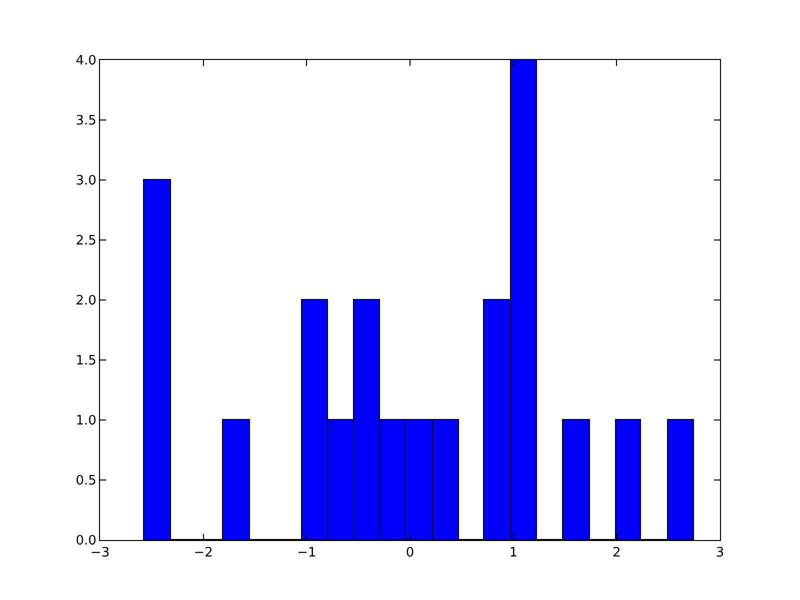 This screenshot has width=800, height=600. Describe the element at coordinates (86, 61) in the screenshot. I see `y-tick-label: 4.0` at that location.